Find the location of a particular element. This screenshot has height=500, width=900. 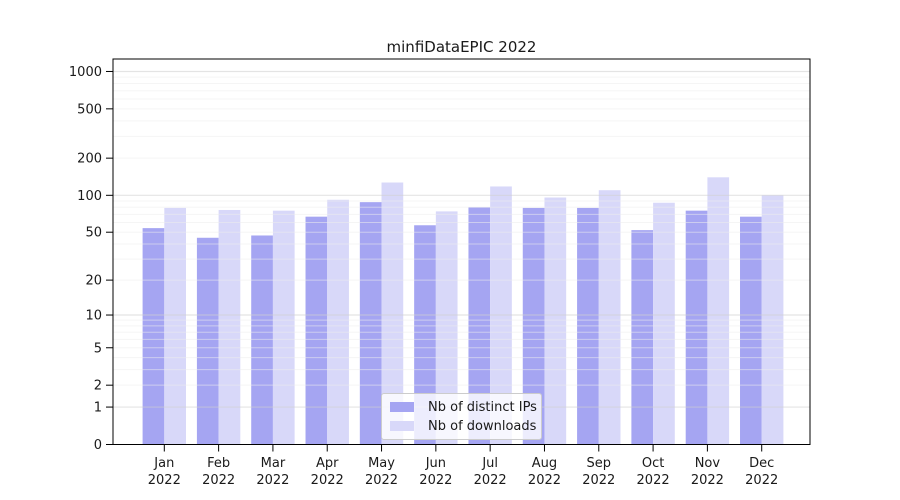

x-tick-label-month: Jun is located at coordinates (435, 463).